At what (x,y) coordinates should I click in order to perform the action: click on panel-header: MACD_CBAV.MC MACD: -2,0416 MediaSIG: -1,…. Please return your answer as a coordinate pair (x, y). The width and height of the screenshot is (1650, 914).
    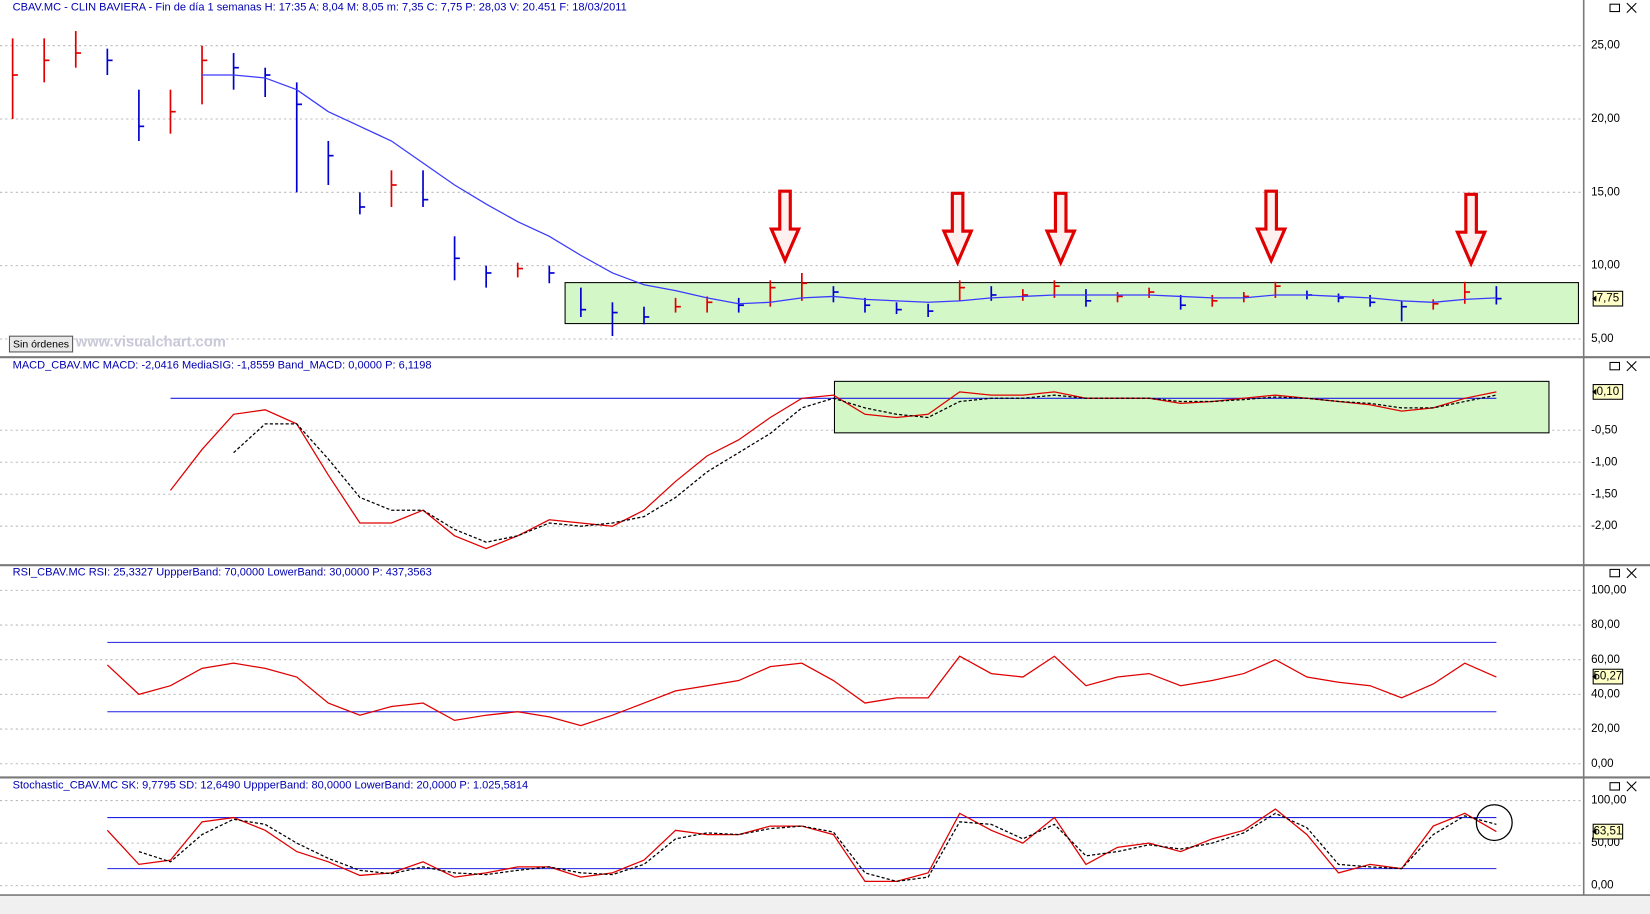
    Looking at the image, I should click on (222, 366).